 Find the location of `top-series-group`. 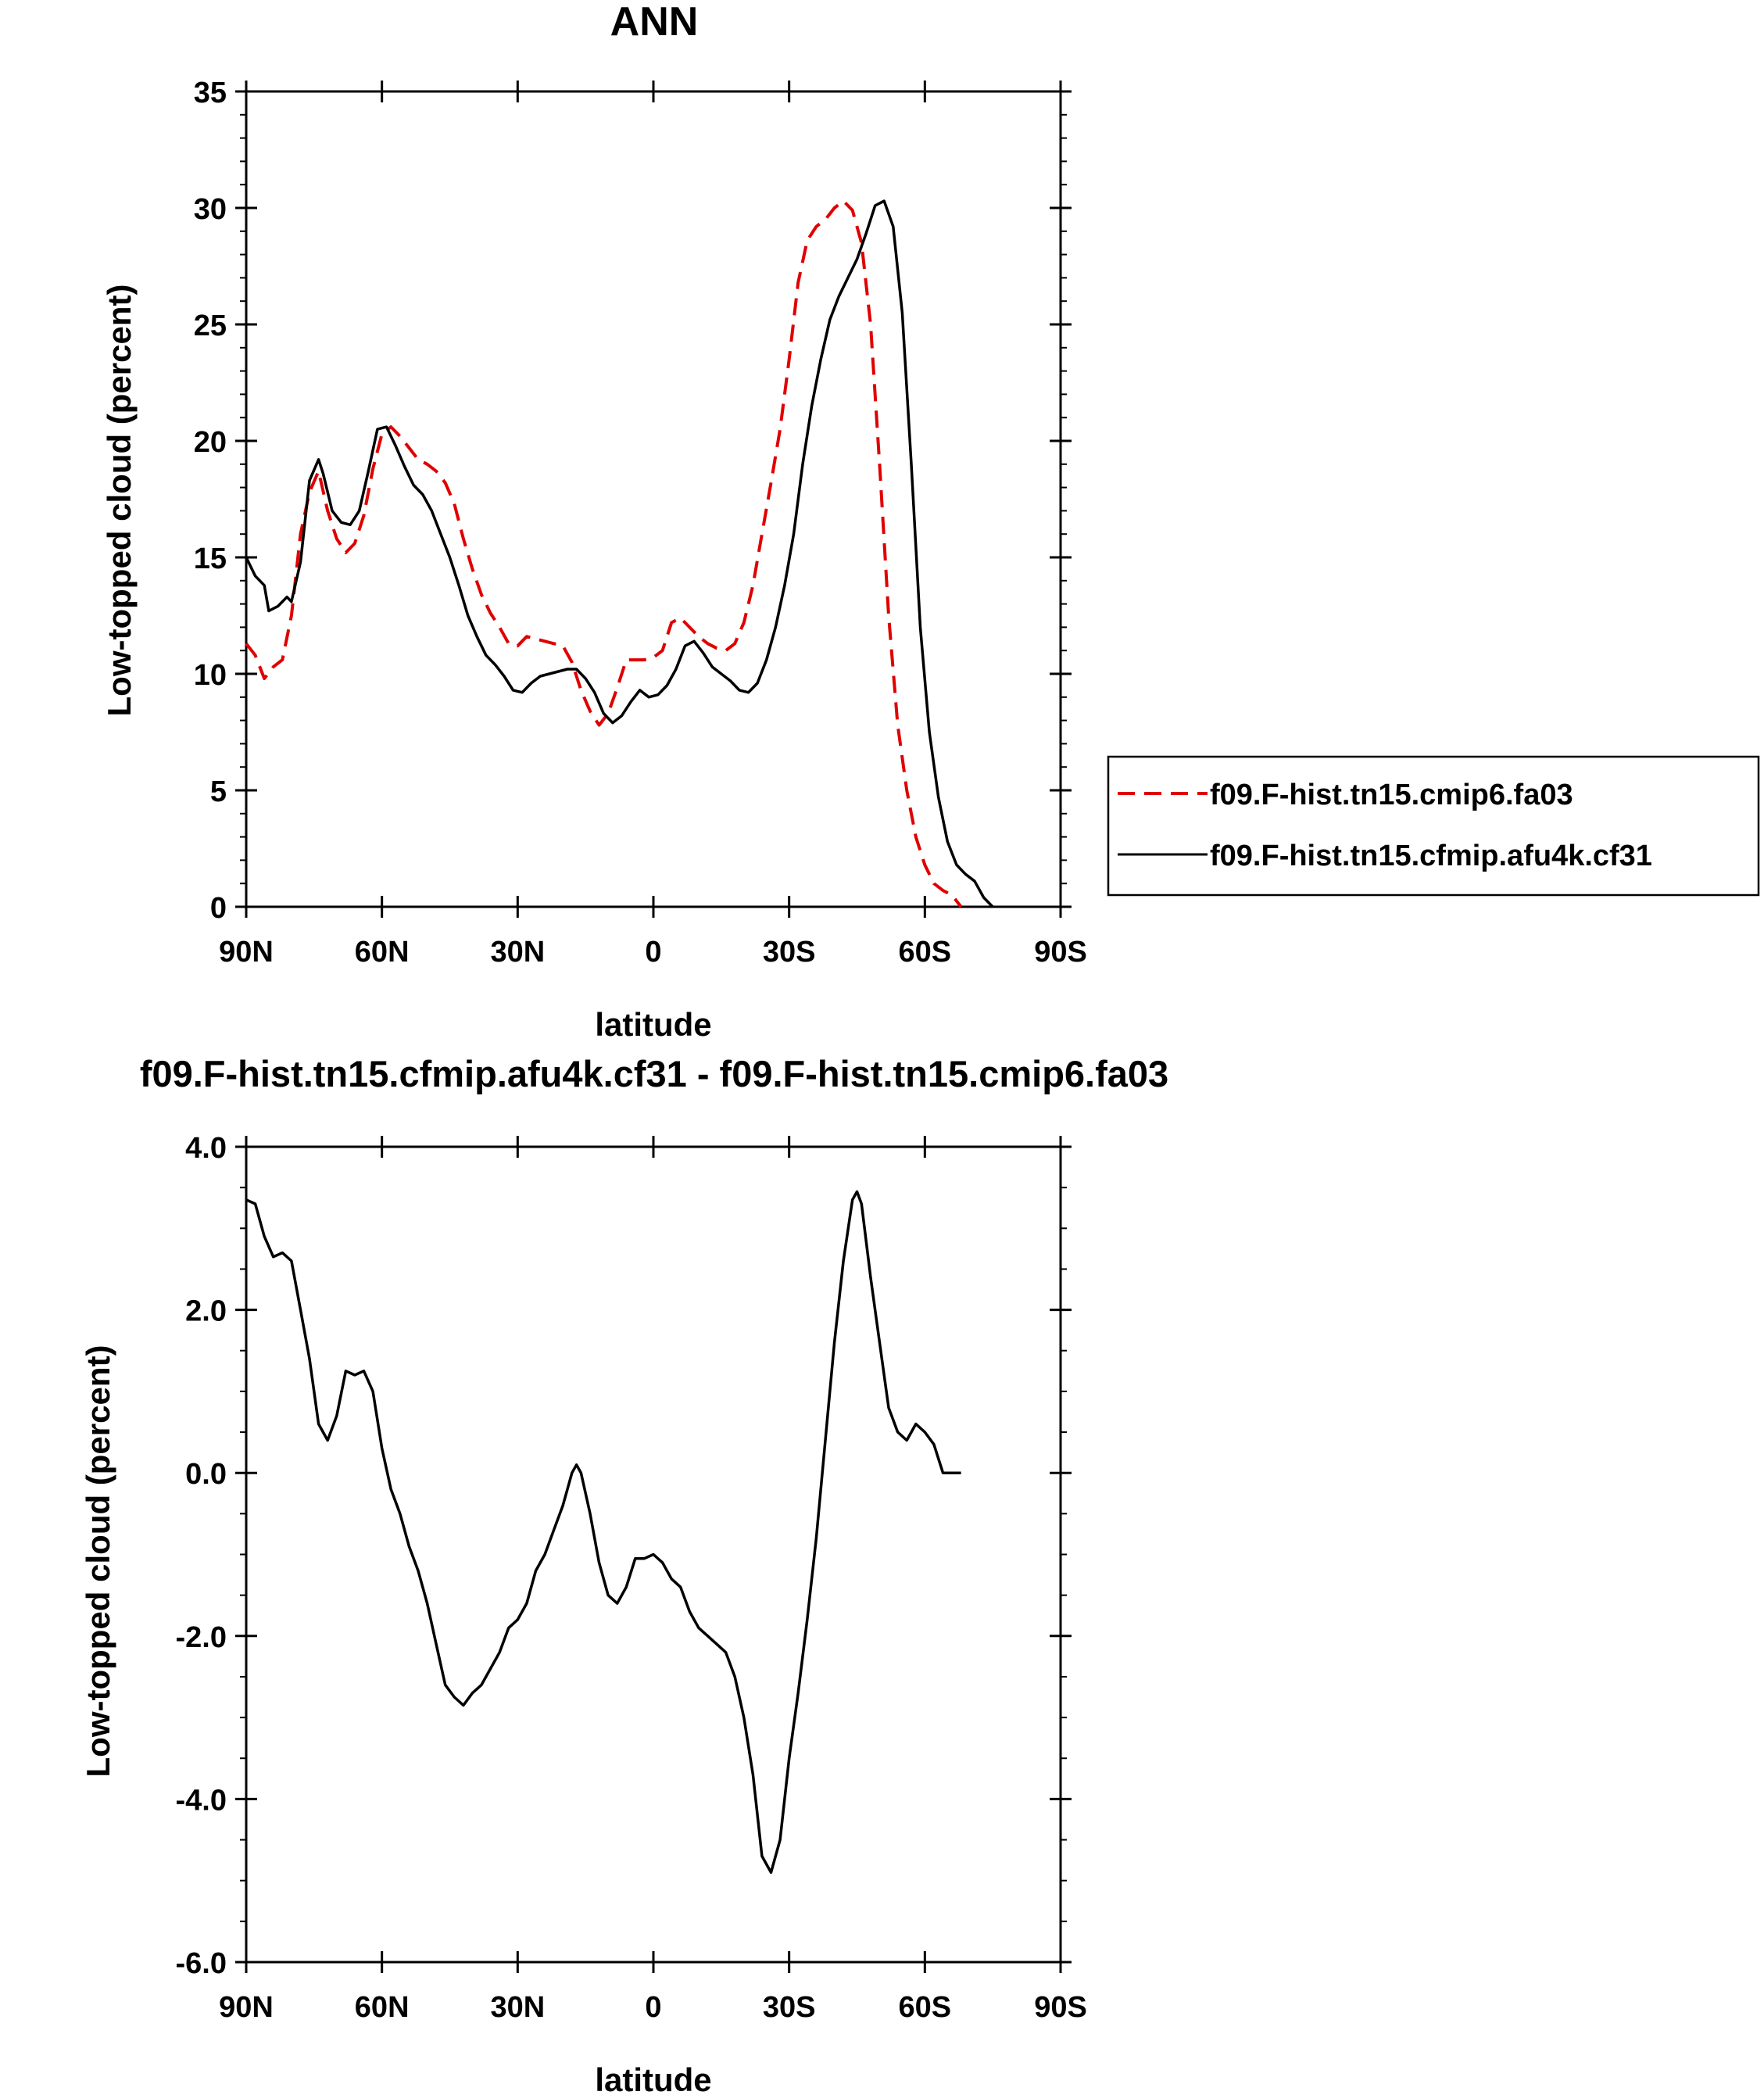

top-series-group is located at coordinates (619, 553).